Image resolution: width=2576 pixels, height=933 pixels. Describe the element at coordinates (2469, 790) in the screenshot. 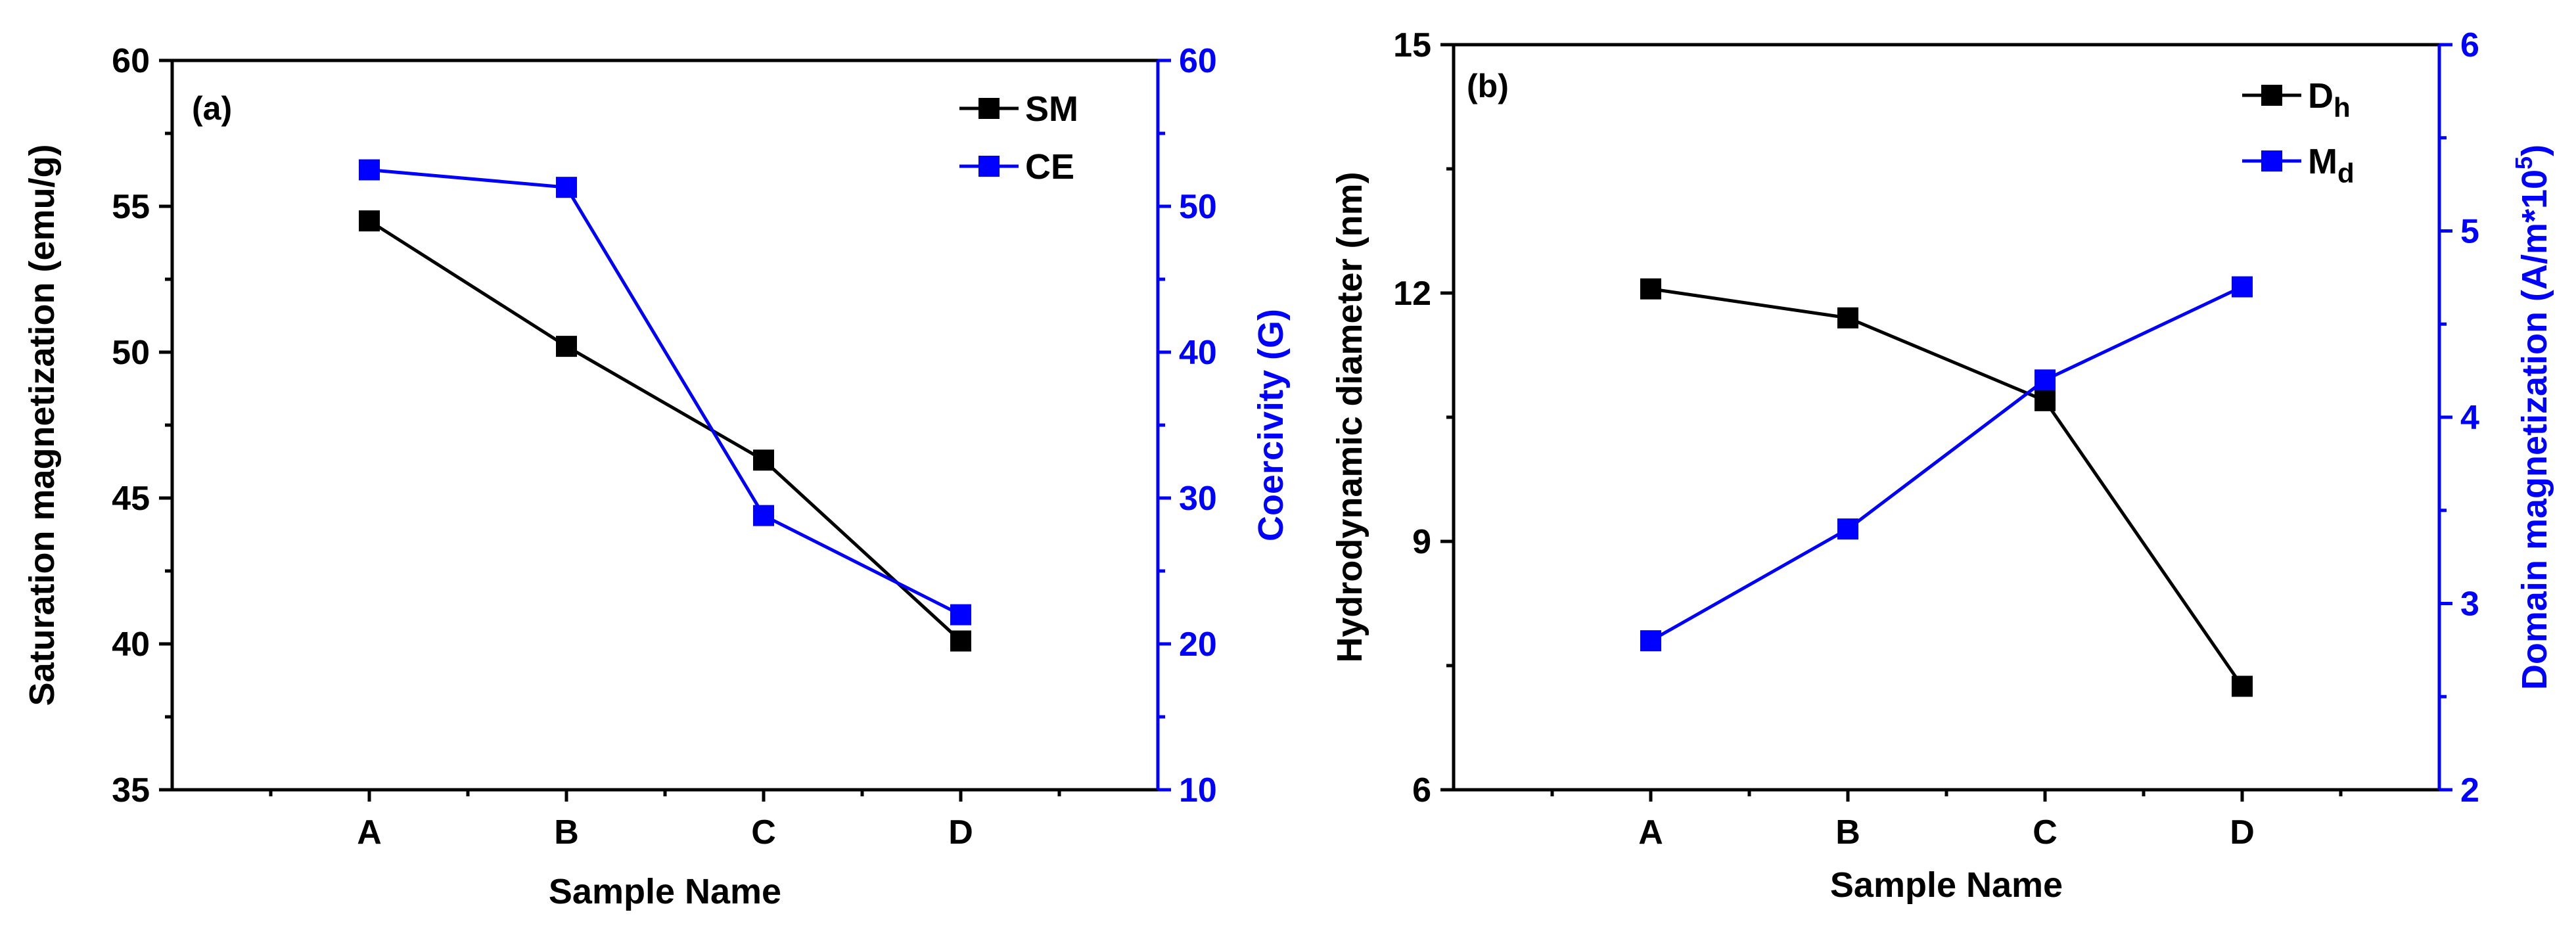

I see `right-y-tick-label: 2` at that location.